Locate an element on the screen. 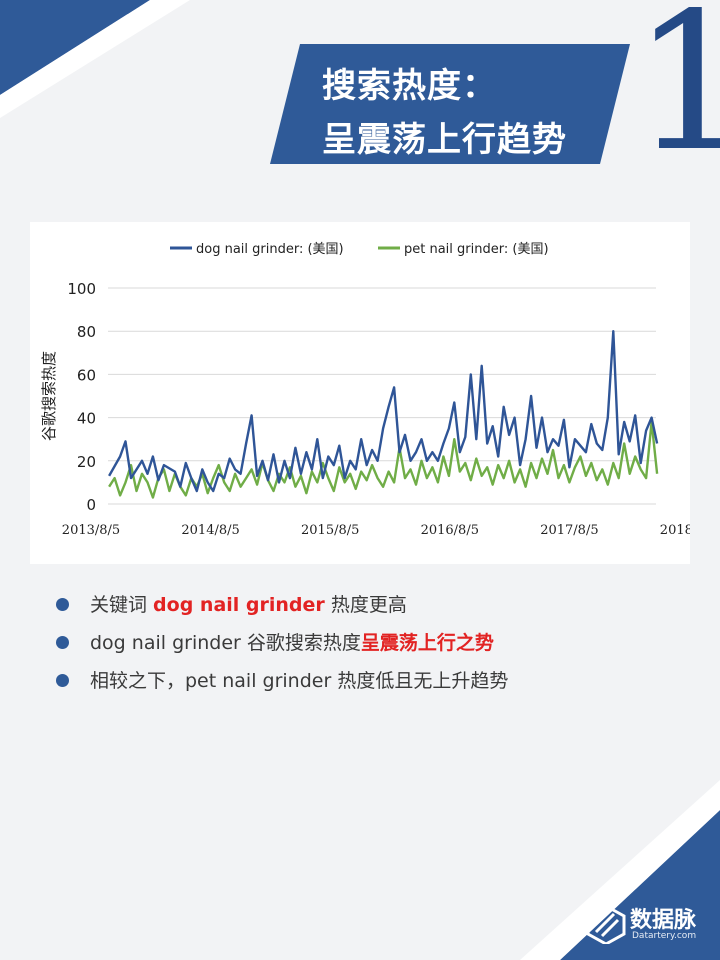 Image resolution: width=720 pixels, height=960 pixels. series-line-dog-nail-grinder is located at coordinates (383, 411).